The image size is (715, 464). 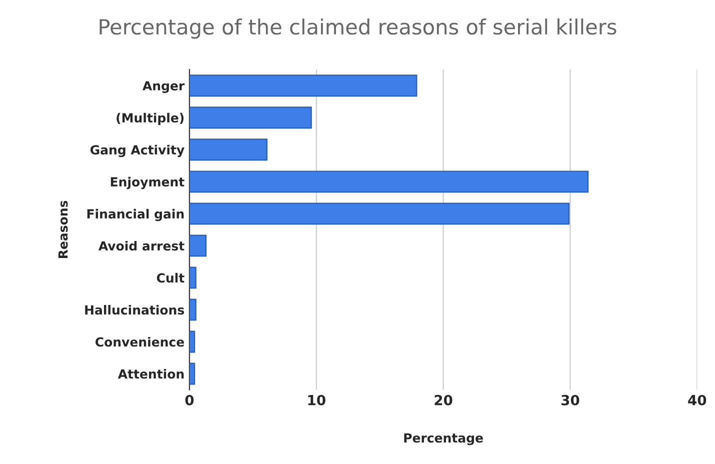 What do you see at coordinates (134, 309) in the screenshot?
I see `y-tick-label: Hallucinations` at bounding box center [134, 309].